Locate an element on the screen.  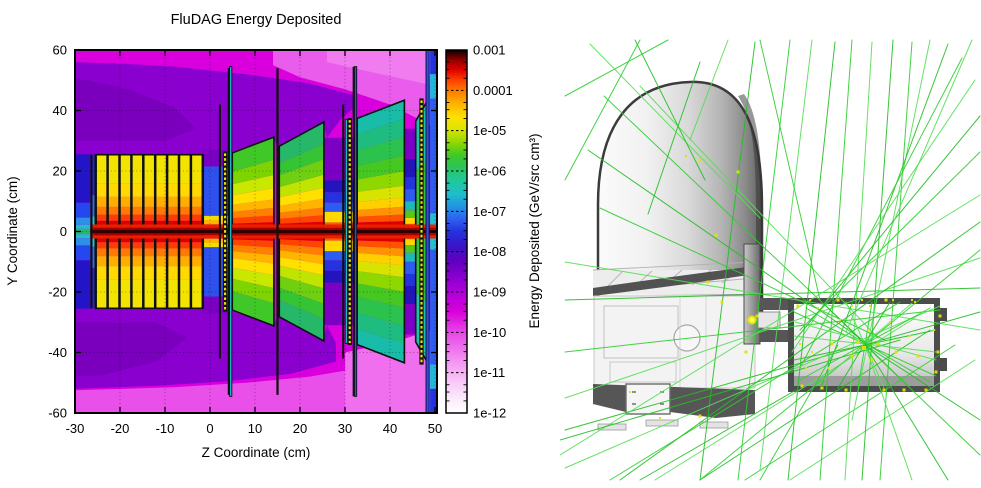
colorbar-tick-label: 1e-05 is located at coordinates (489, 130).